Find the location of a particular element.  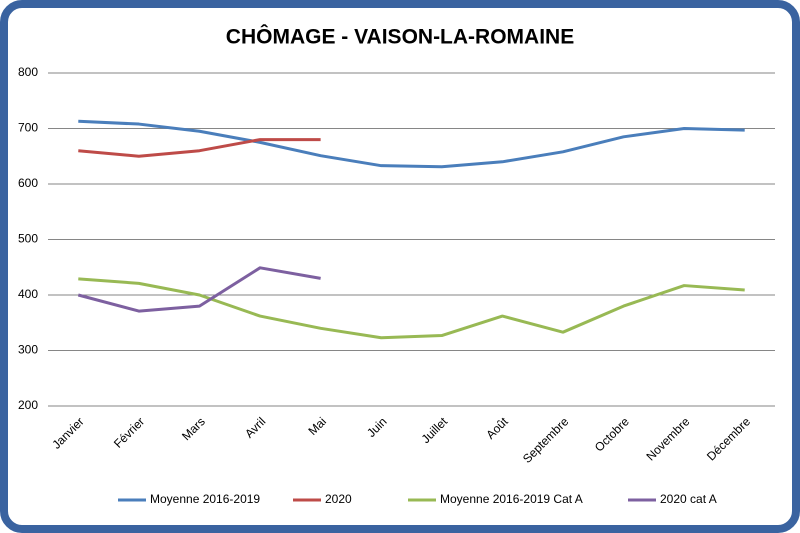

y-tick-label: 200 is located at coordinates (28, 405).